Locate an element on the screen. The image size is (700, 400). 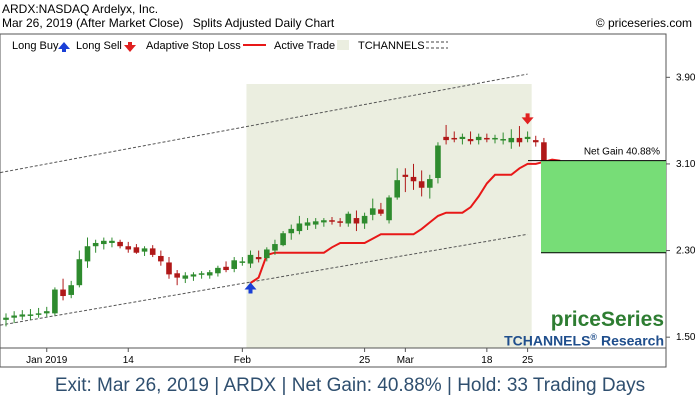
symbol-title: ARDX:NASDAQ Ardelyx, Inc. is located at coordinates (80, 9).